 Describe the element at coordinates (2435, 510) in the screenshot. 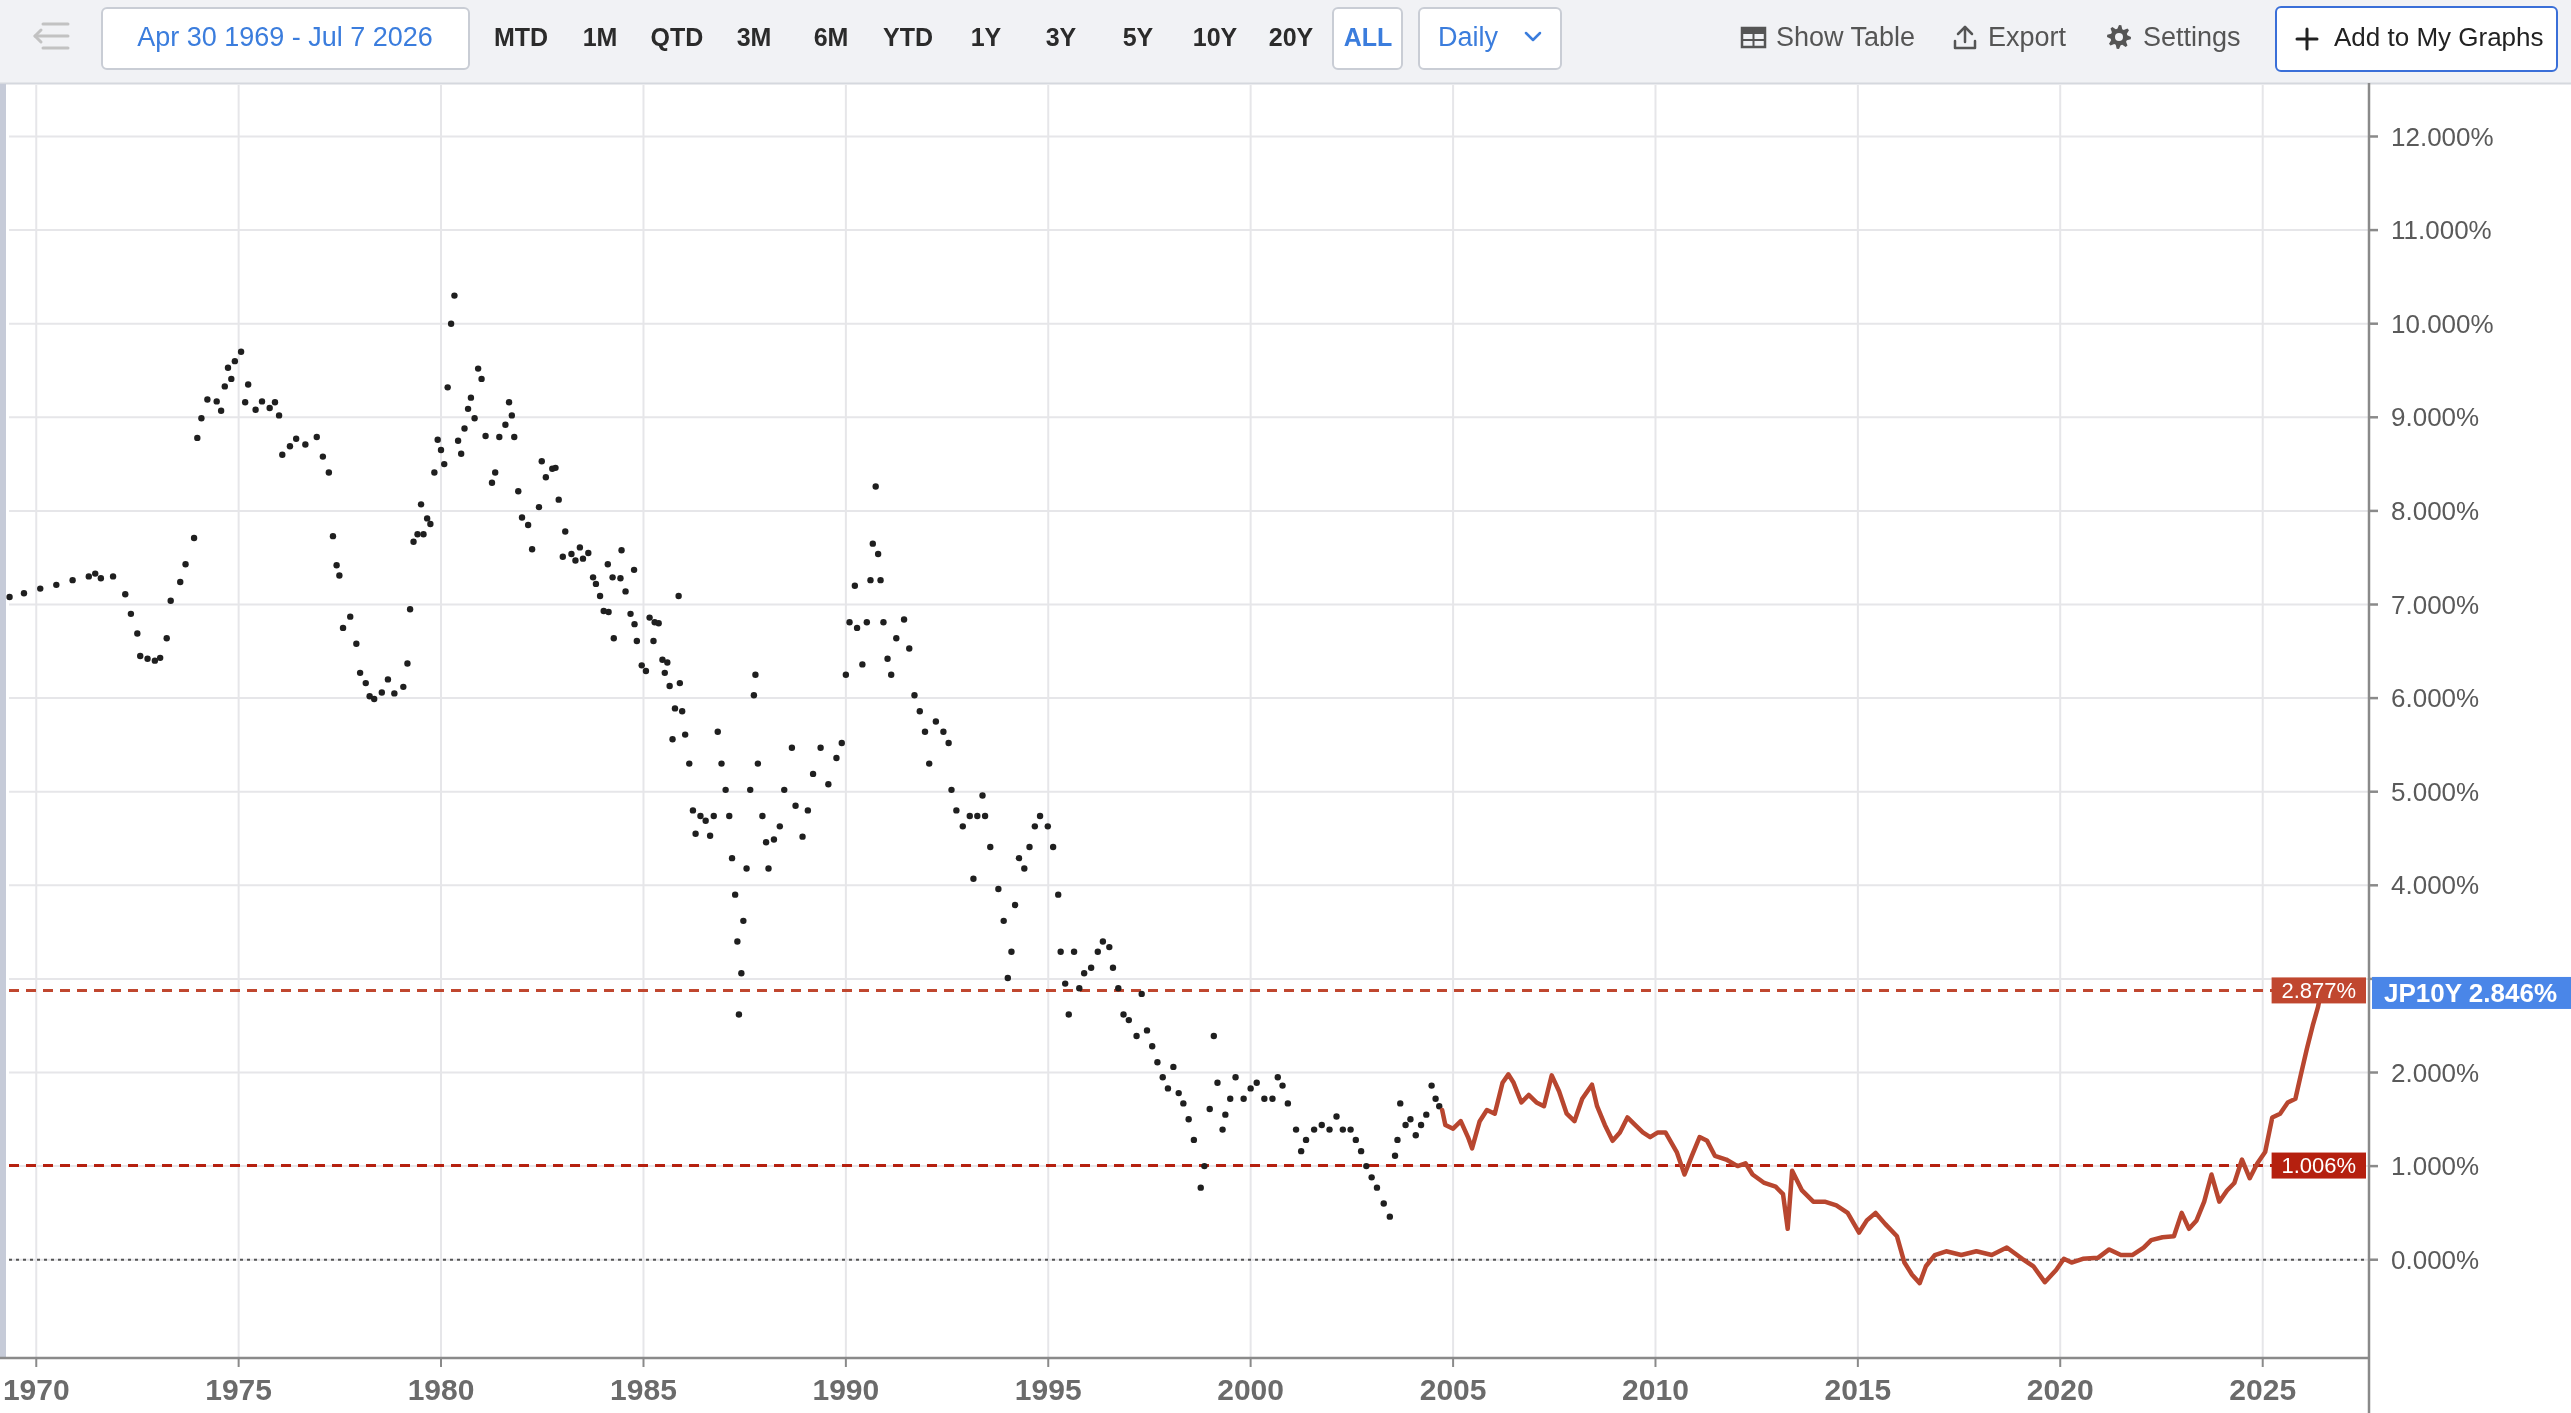

I see `y-tick-label: 8.000%` at that location.